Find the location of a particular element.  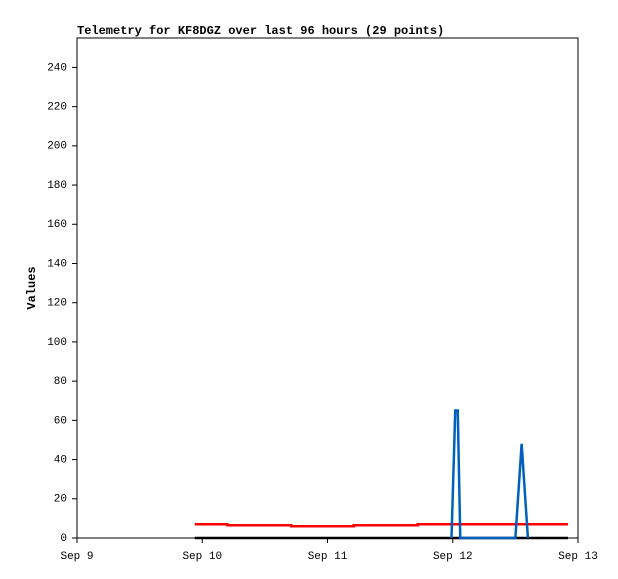

y-tick-label: 120 is located at coordinates (57, 304).